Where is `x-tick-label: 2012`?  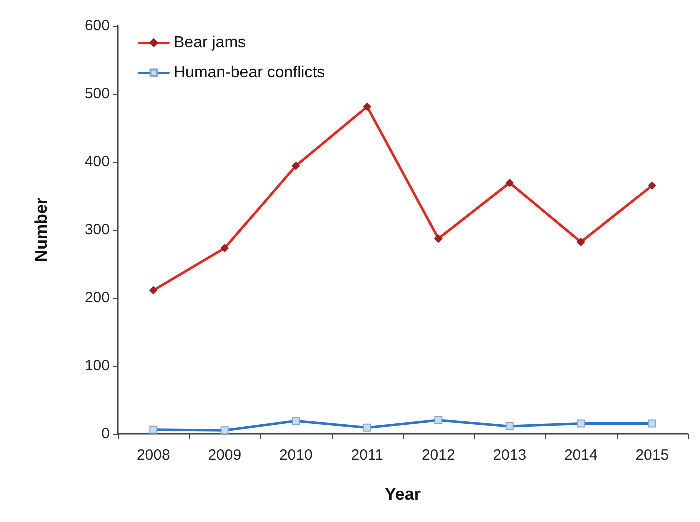
x-tick-label: 2012 is located at coordinates (439, 455).